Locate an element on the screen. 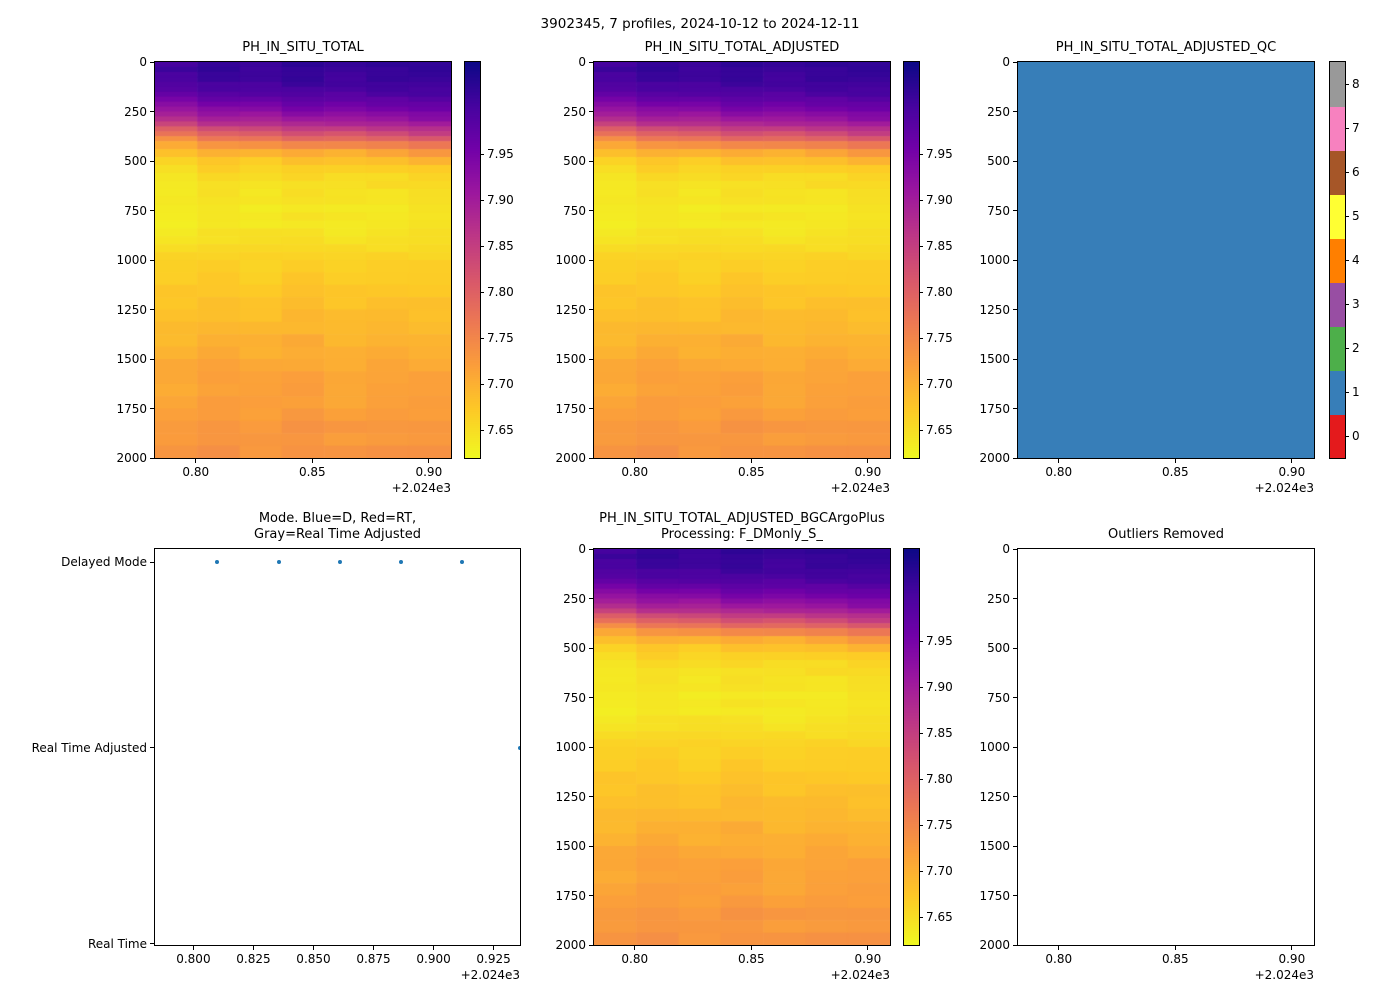 This screenshot has height=1000, width=1400. subplot-title: PH_IN_SITU_TOTAL is located at coordinates (302, 48).